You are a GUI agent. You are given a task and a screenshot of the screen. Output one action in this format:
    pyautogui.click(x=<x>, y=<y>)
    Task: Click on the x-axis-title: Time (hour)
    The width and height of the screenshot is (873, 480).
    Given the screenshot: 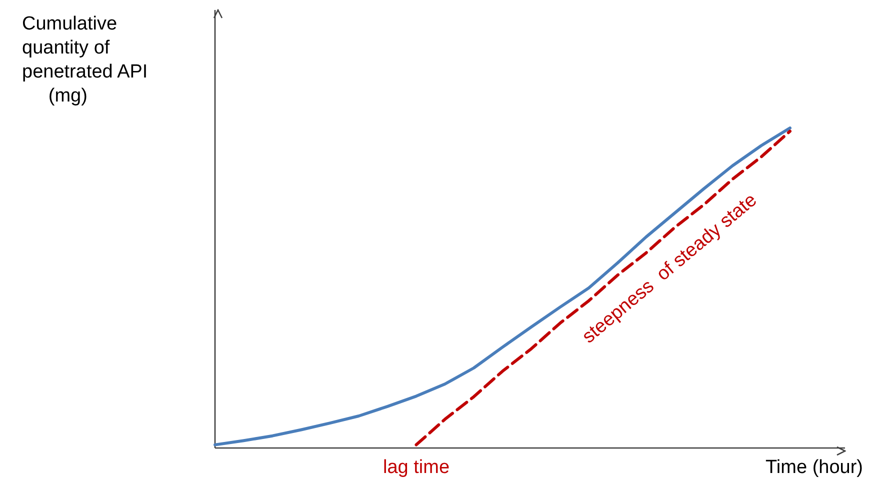 What is the action you would take?
    pyautogui.click(x=815, y=467)
    